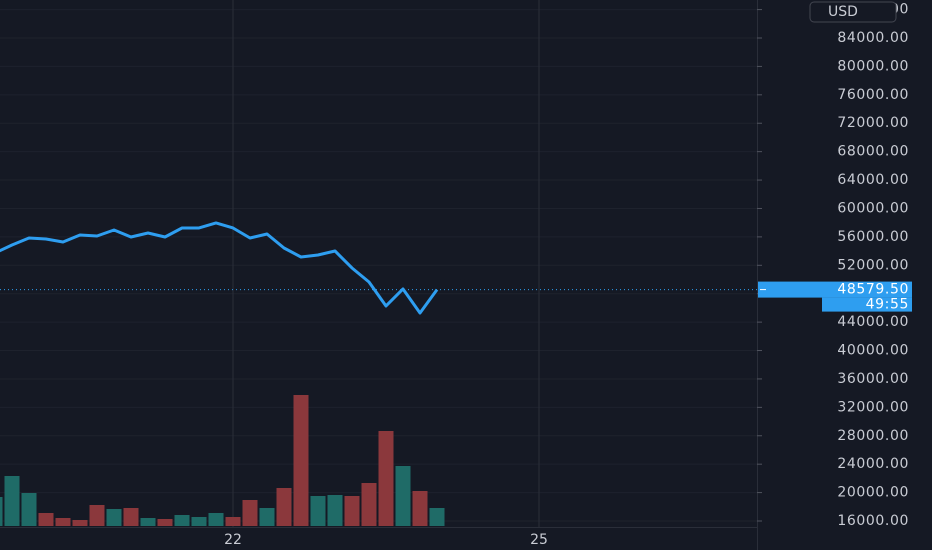 Image resolution: width=932 pixels, height=550 pixels. Describe the element at coordinates (873, 95) in the screenshot. I see `y-tick-label: 76000.00` at that location.